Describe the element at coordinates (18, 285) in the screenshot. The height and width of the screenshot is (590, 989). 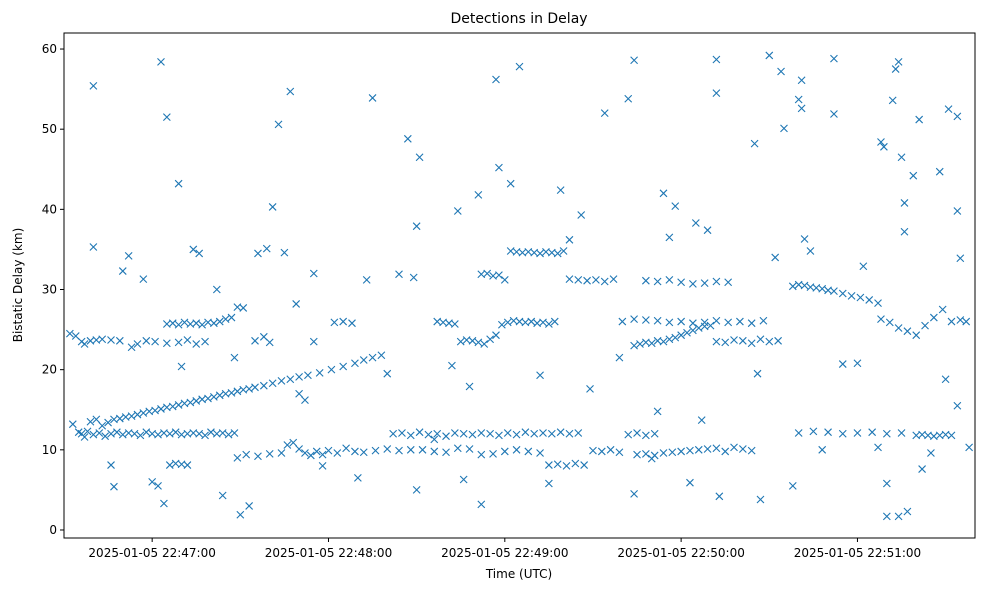
I see `y-axis-label: Bistatic Delay (km)` at that location.